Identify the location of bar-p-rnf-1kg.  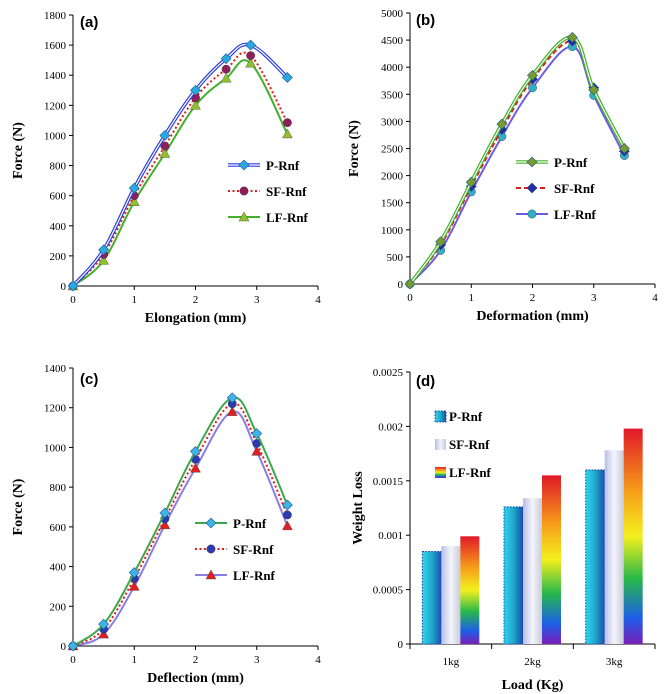
(431, 598).